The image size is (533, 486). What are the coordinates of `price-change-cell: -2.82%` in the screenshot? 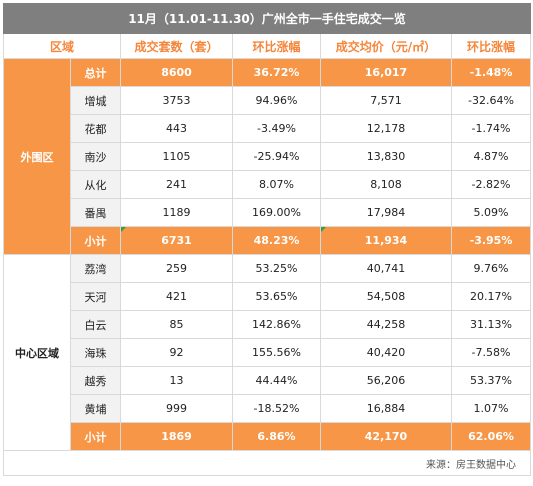 It's located at (491, 184).